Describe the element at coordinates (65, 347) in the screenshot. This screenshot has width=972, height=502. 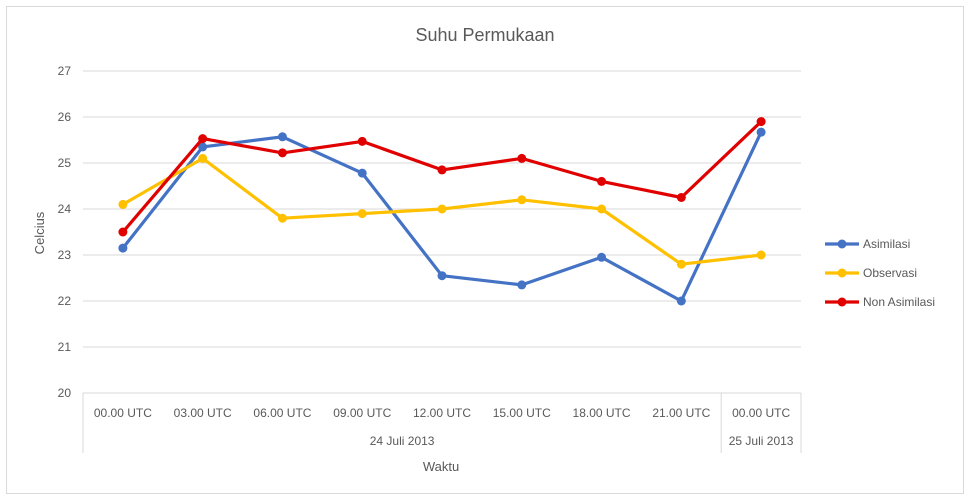
I see `y-tick-label: 21` at that location.